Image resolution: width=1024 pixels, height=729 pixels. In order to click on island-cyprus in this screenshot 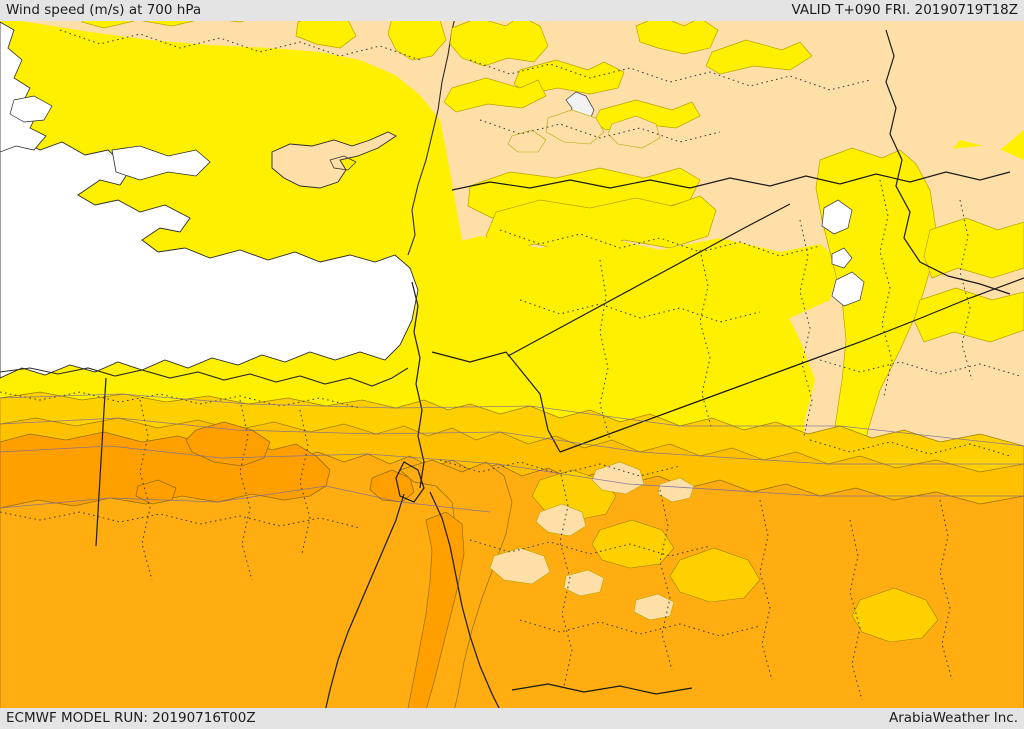, I will do `click(334, 160)`.